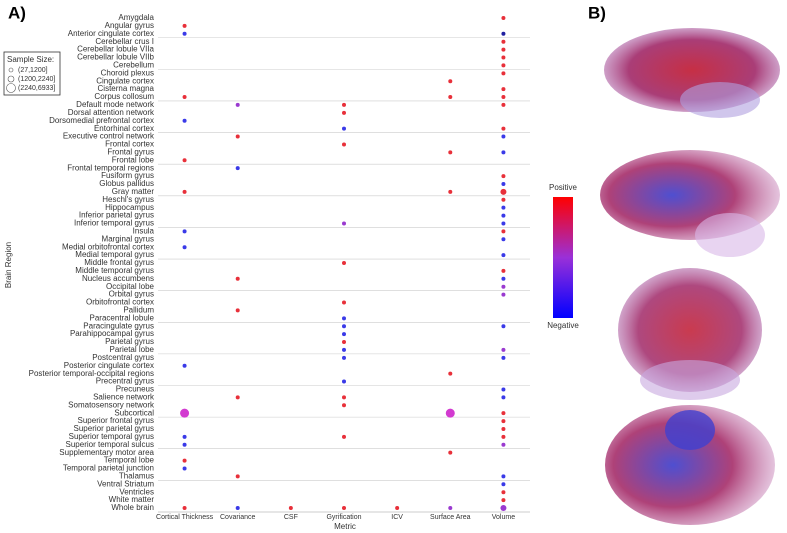 Image resolution: width=787 pixels, height=533 pixels. What do you see at coordinates (132, 349) in the screenshot?
I see `y-tick-label: Parietal lobe` at bounding box center [132, 349].